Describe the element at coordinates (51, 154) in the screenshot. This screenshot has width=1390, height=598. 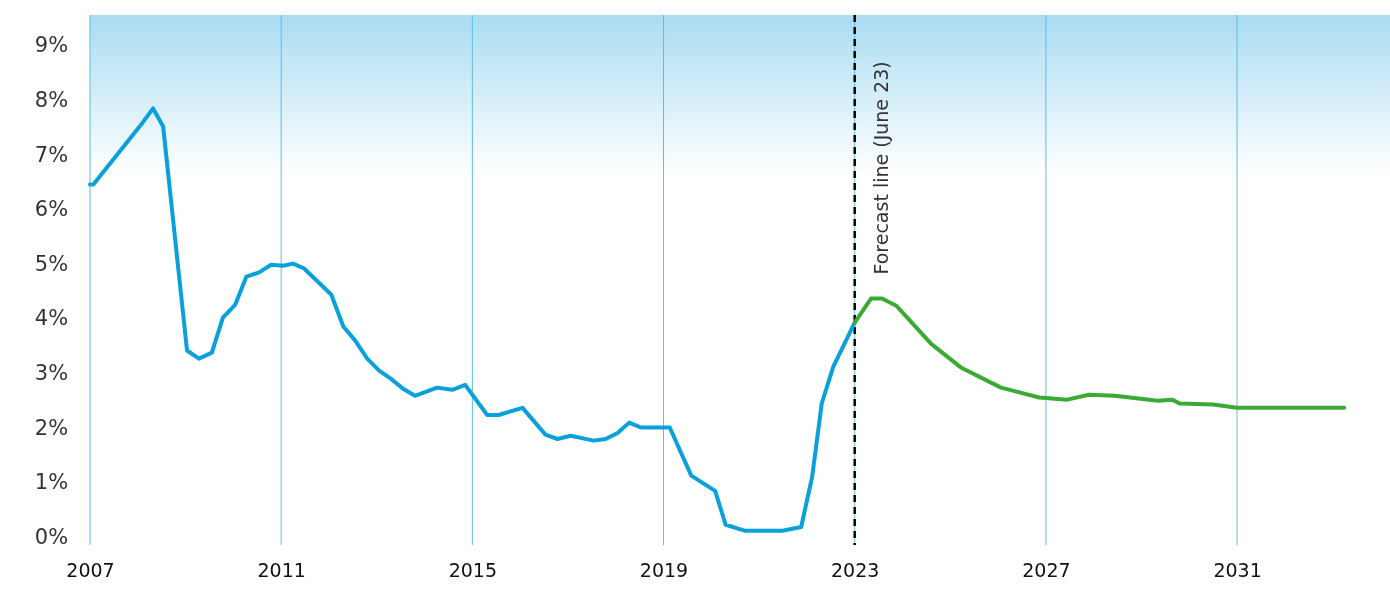
I see `y-tick-label: 7%` at that location.